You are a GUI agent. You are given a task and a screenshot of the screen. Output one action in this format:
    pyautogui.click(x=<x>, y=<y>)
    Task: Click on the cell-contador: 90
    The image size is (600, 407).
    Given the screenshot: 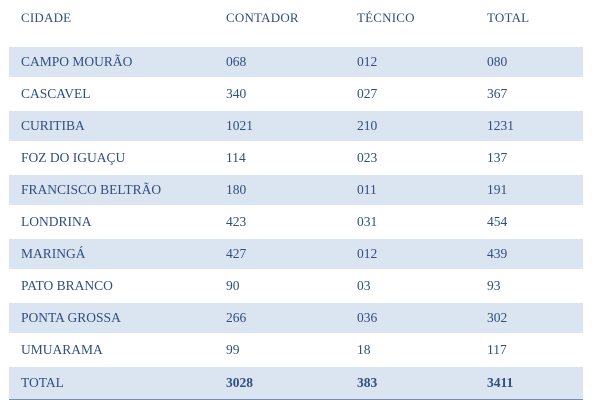 What is the action you would take?
    pyautogui.click(x=279, y=285)
    